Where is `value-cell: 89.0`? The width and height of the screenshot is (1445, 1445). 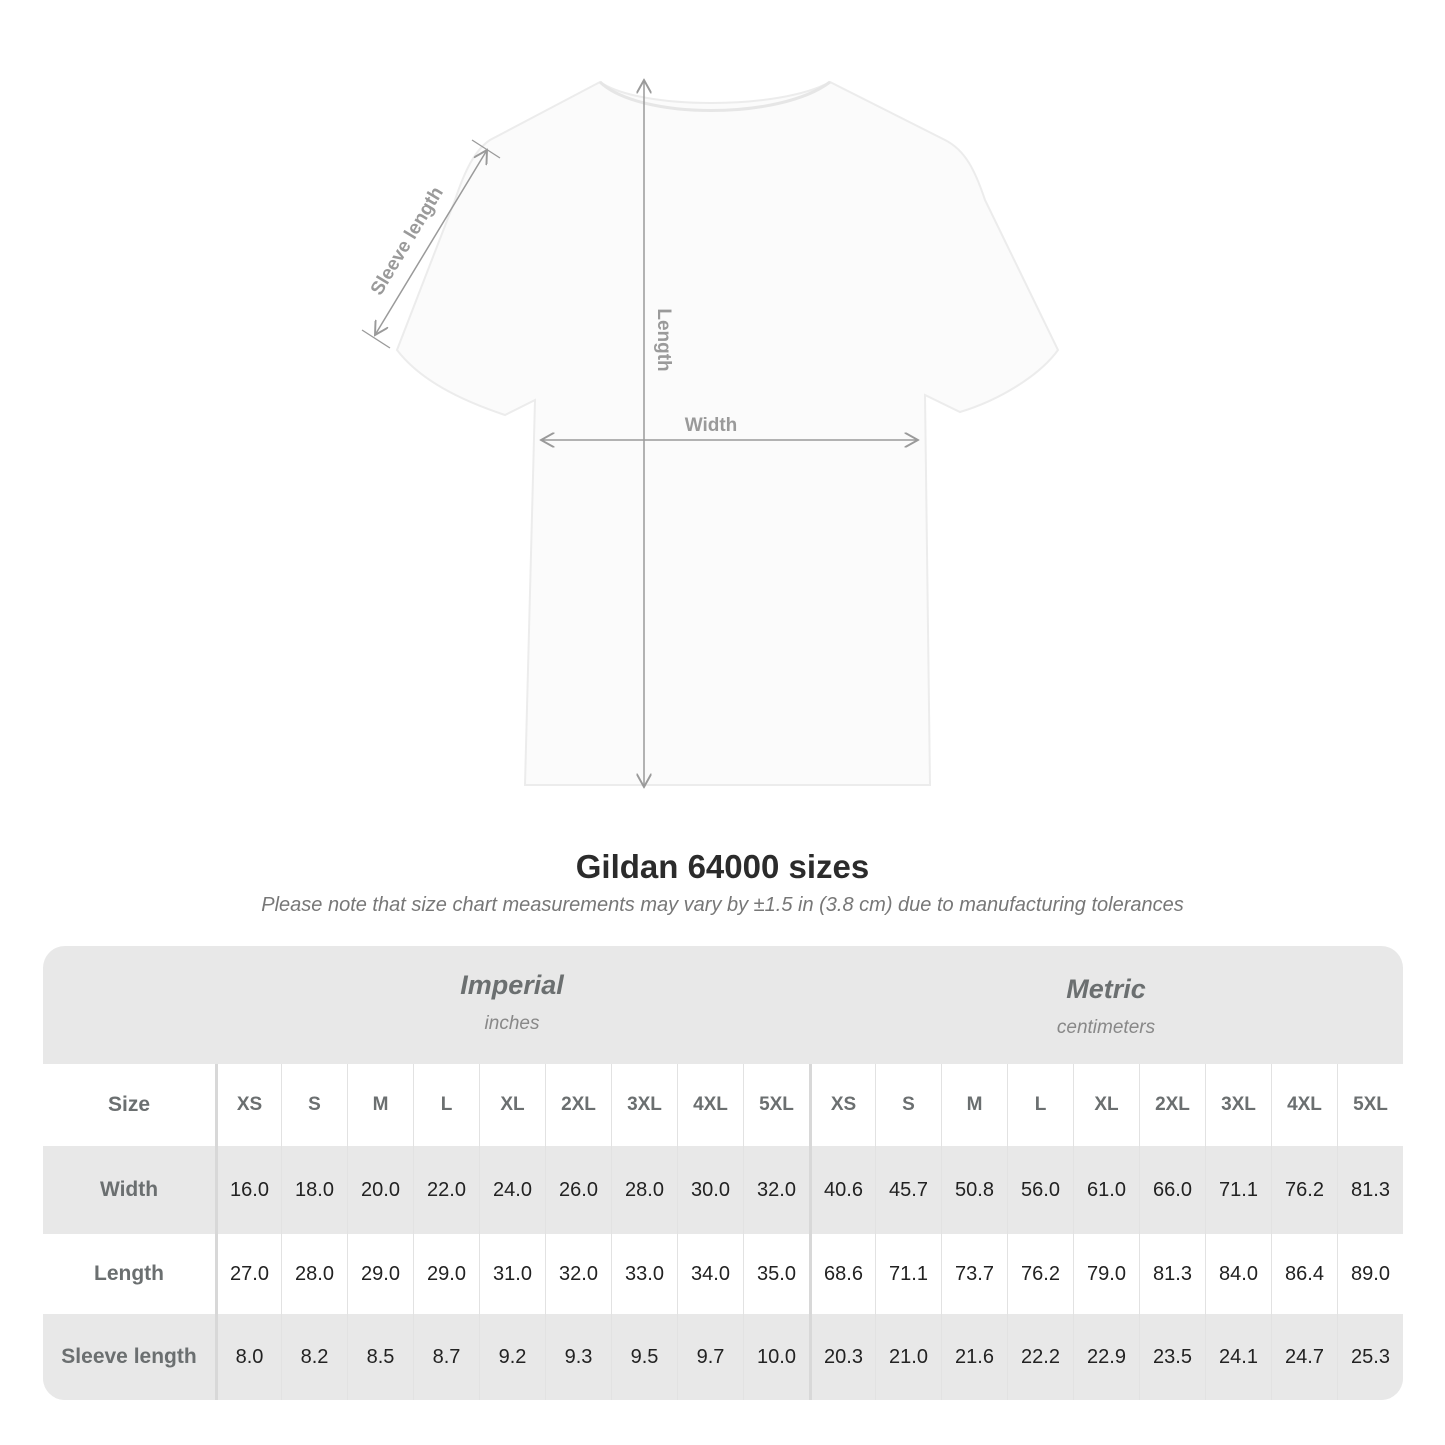
value-cell: 89.0 is located at coordinates (1370, 1274).